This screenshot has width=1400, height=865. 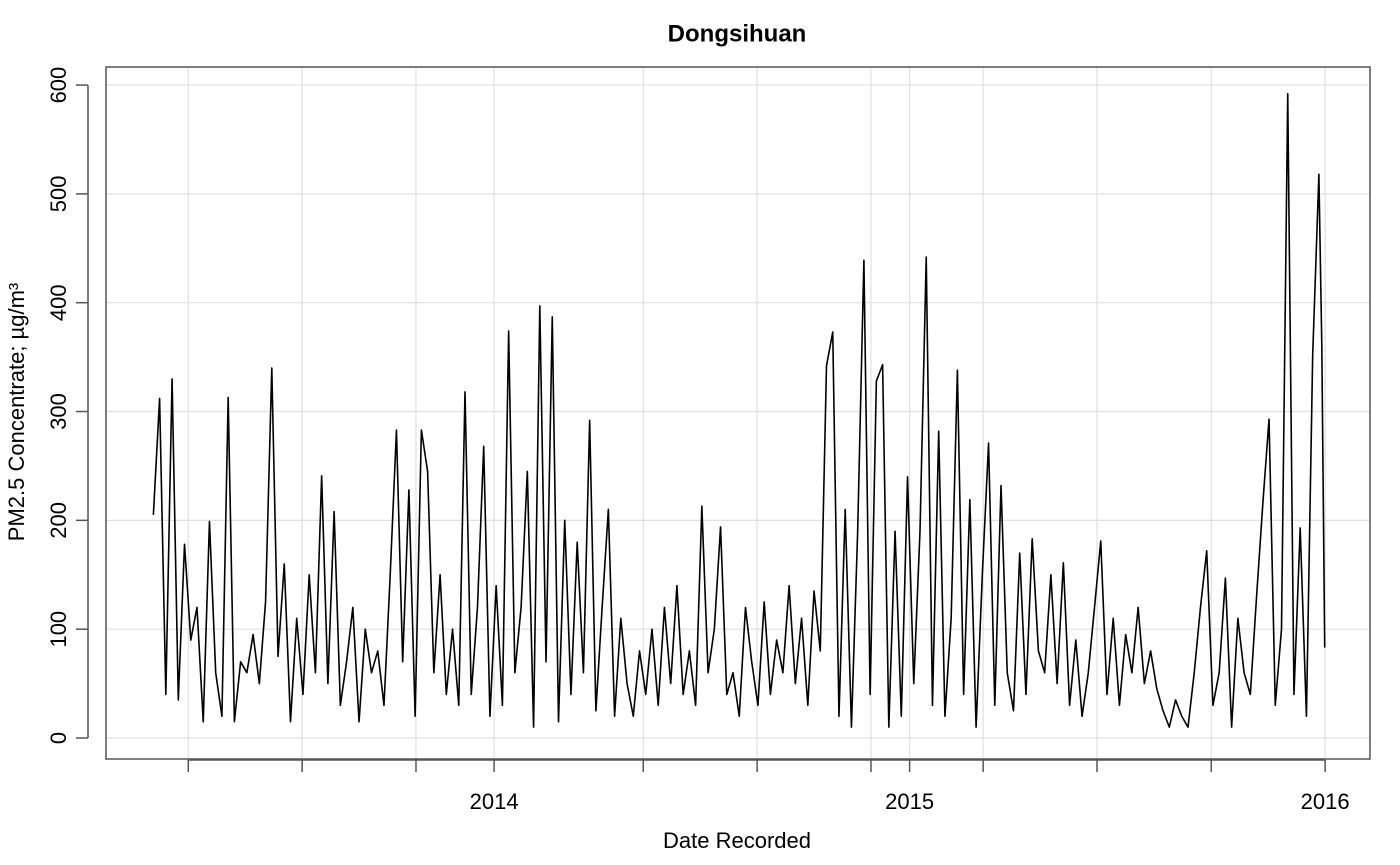 What do you see at coordinates (16, 412) in the screenshot?
I see `y-axis-label: PM2.5 Concentrate; µg/m³` at bounding box center [16, 412].